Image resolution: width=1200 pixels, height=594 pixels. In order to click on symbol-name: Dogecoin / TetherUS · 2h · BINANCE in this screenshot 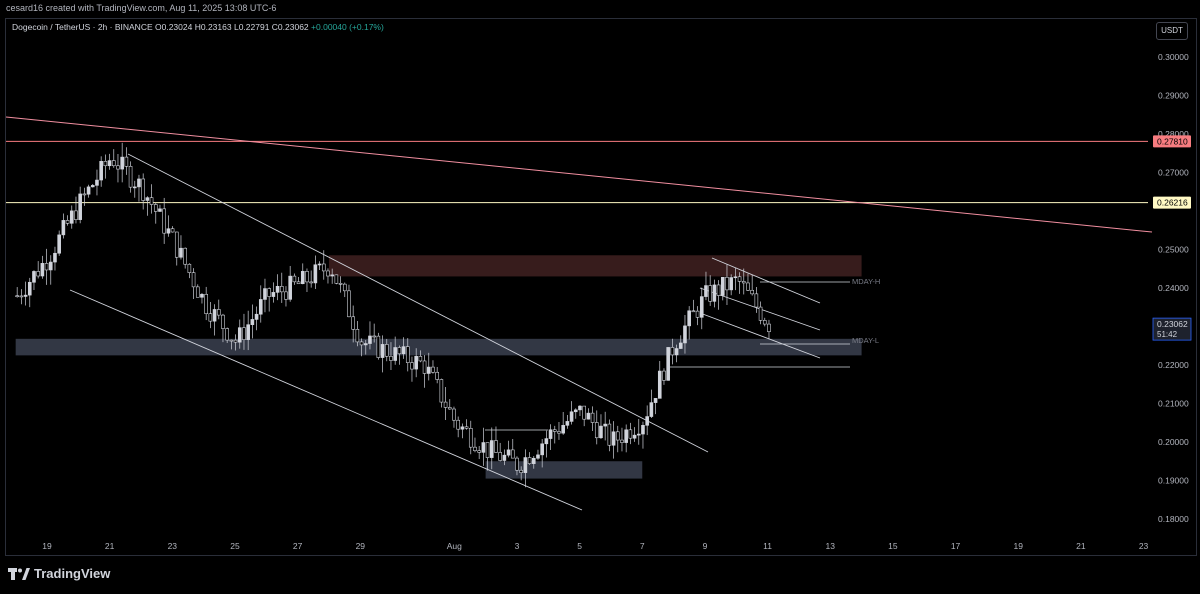, I will do `click(82, 27)`.